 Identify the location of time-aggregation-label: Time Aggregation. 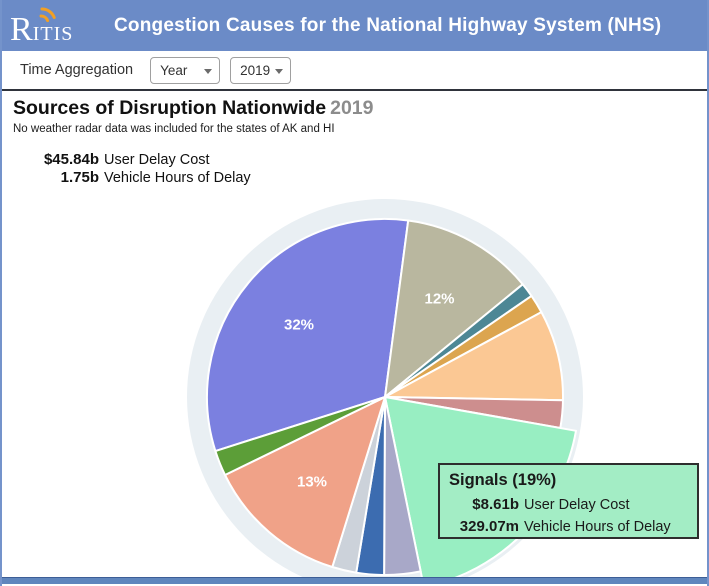
(77, 70).